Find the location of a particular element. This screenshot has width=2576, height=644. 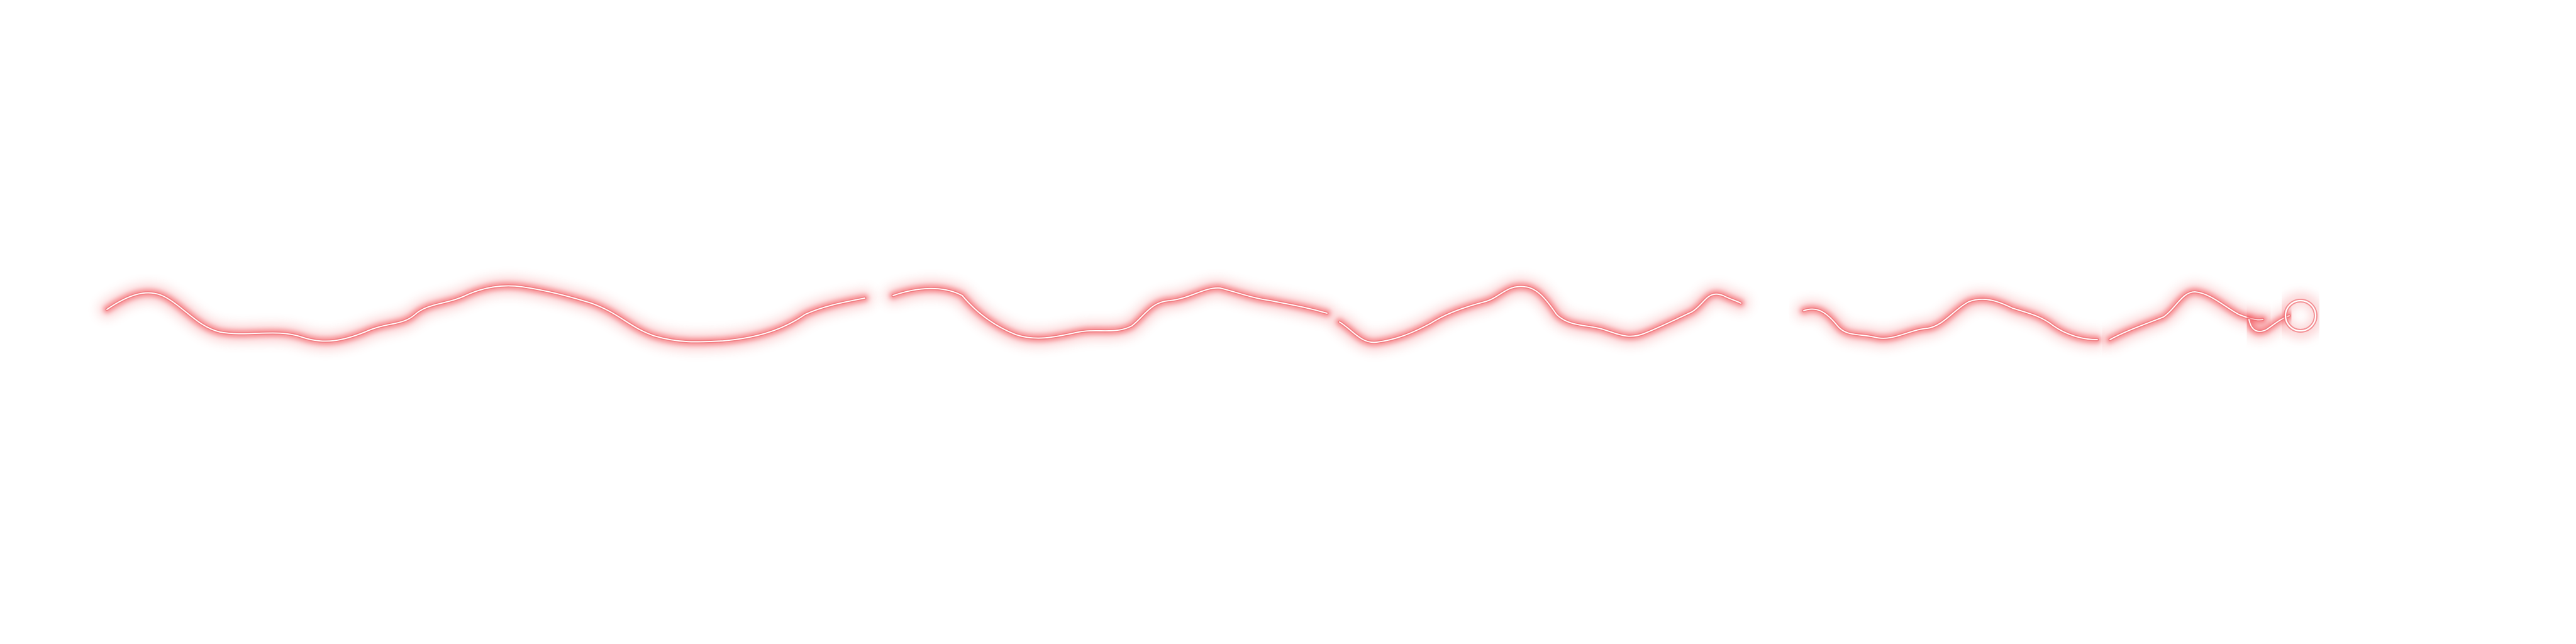

glow-trail is located at coordinates (1210, 314).